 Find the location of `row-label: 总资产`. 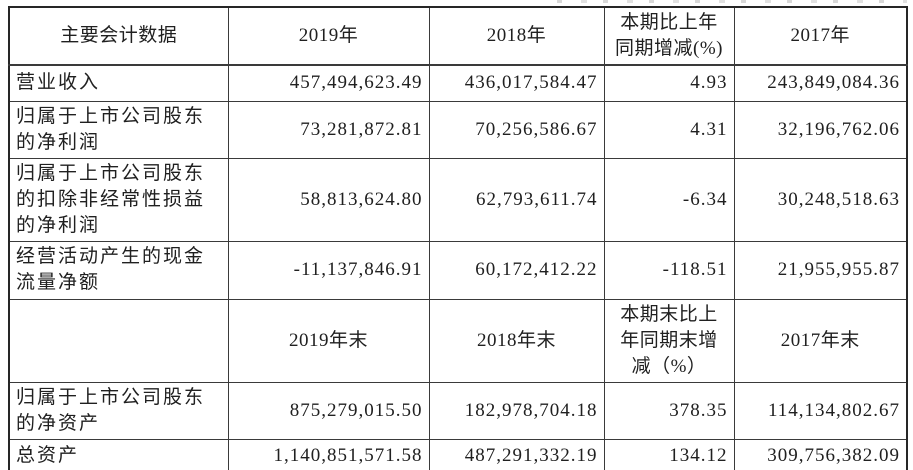

row-label: 总资产 is located at coordinates (118, 454).